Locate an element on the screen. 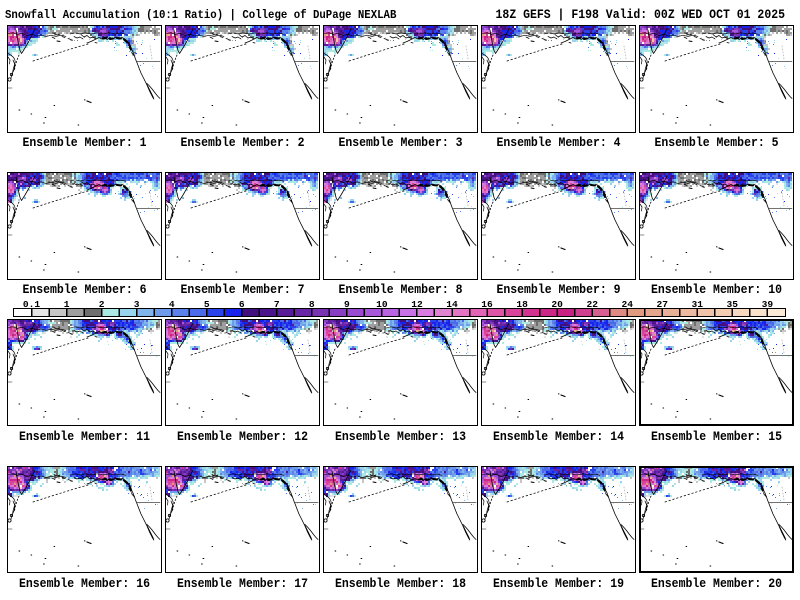 The height and width of the screenshot is (600, 800). svg-text: 6 is located at coordinates (242, 304).